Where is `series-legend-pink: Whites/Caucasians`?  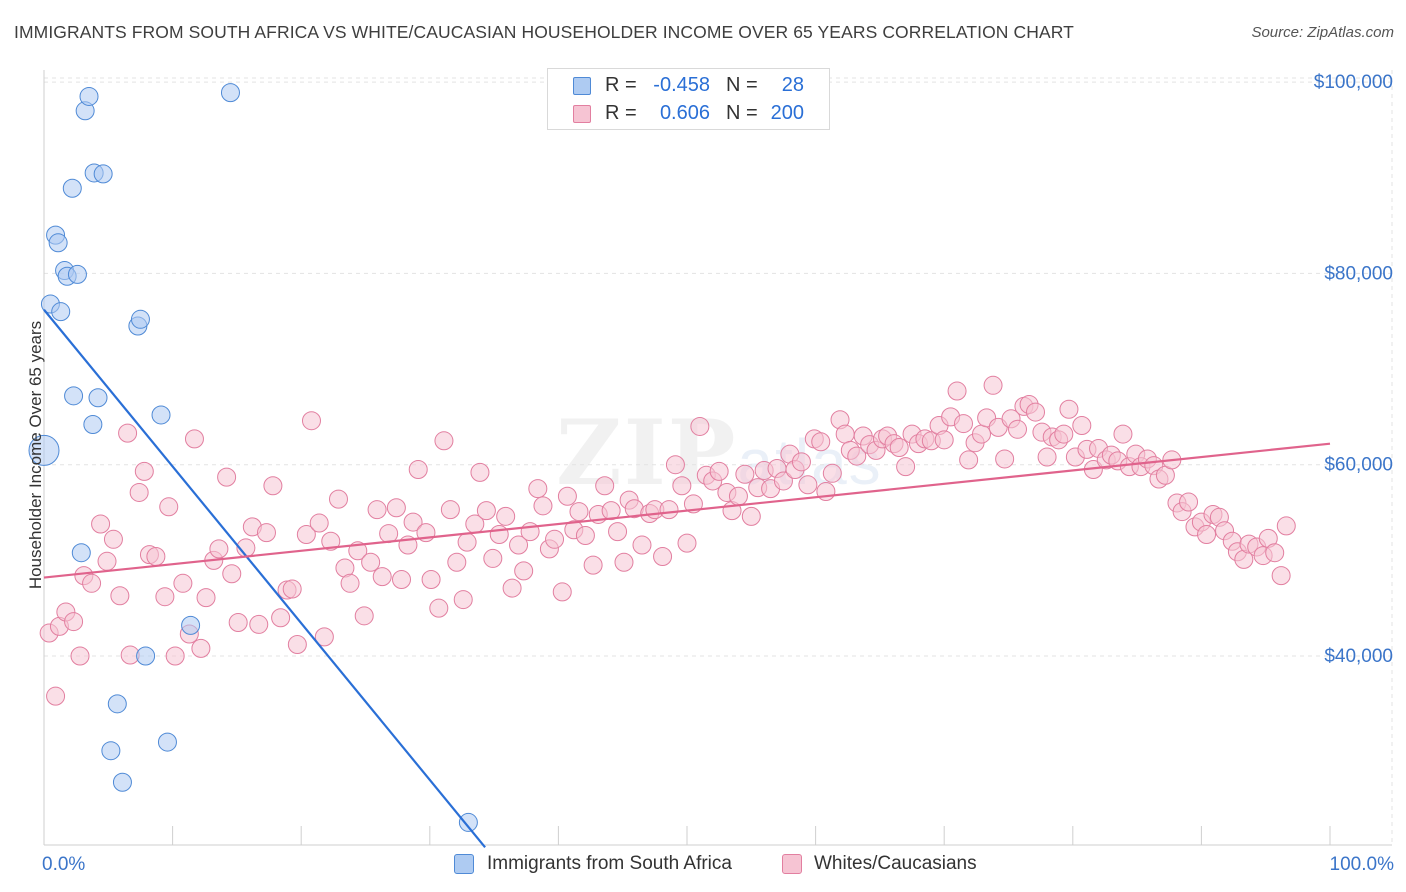 series-legend-pink: Whites/Caucasians is located at coordinates (892, 865).